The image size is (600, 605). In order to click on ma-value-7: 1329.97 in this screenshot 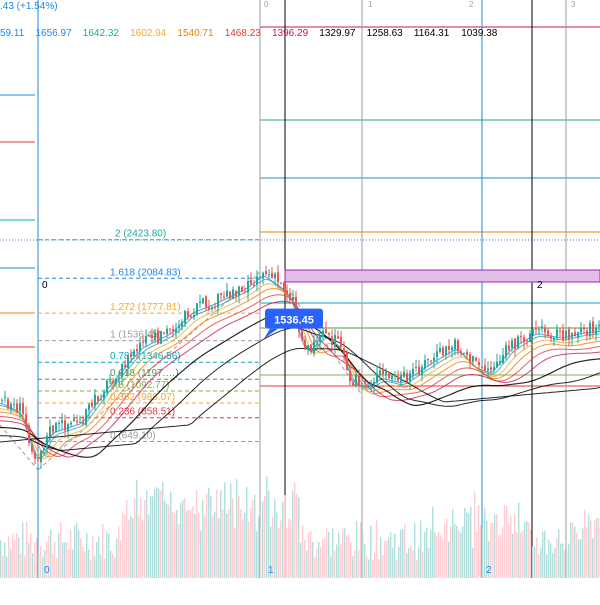, I will do `click(337, 33)`.